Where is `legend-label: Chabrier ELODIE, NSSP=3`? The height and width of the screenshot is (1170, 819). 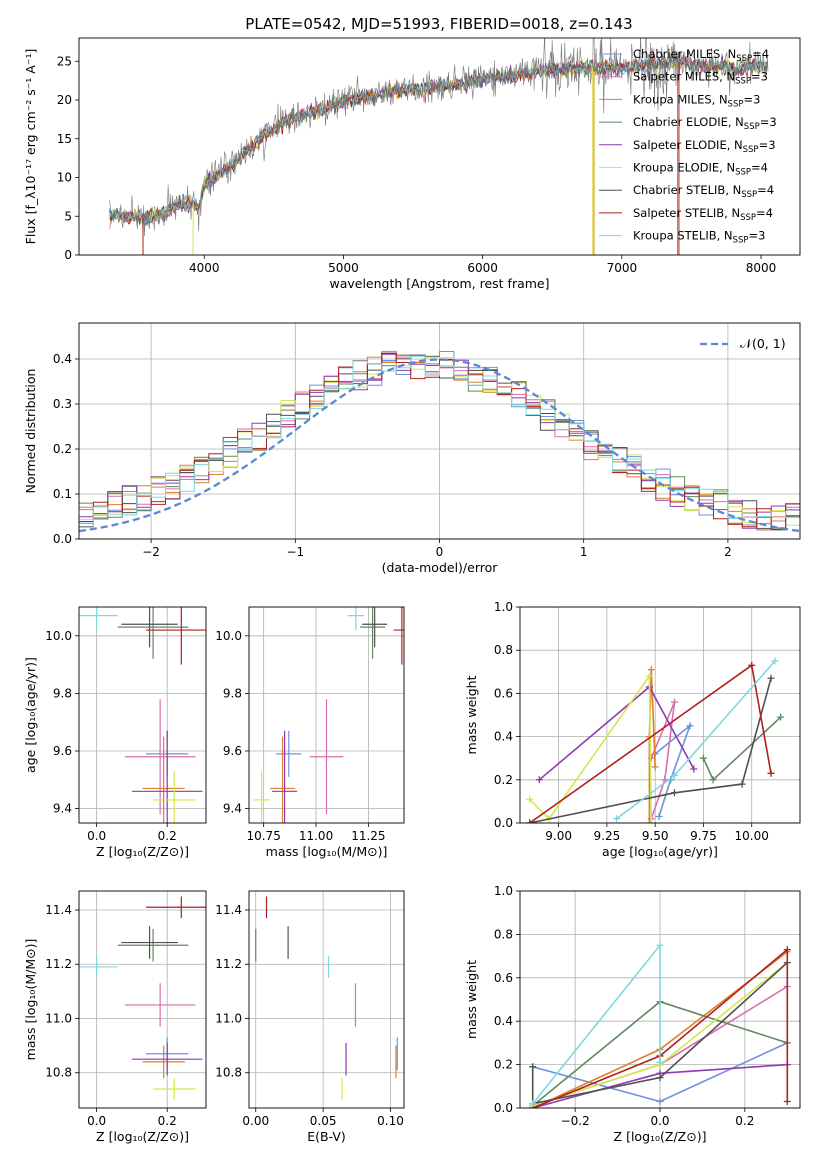
legend-label: Chabrier ELODIE, NSSP=3 is located at coordinates (705, 123).